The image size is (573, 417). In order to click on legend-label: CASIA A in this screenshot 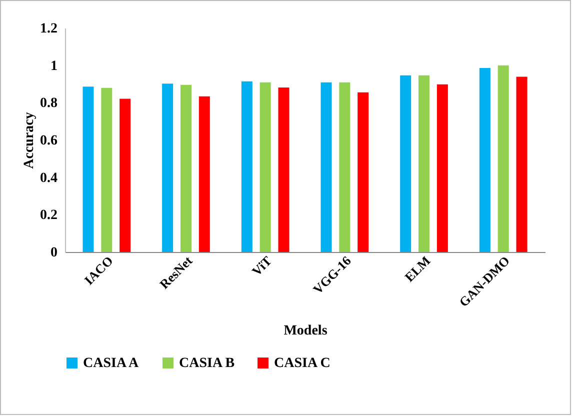, I will do `click(111, 363)`.